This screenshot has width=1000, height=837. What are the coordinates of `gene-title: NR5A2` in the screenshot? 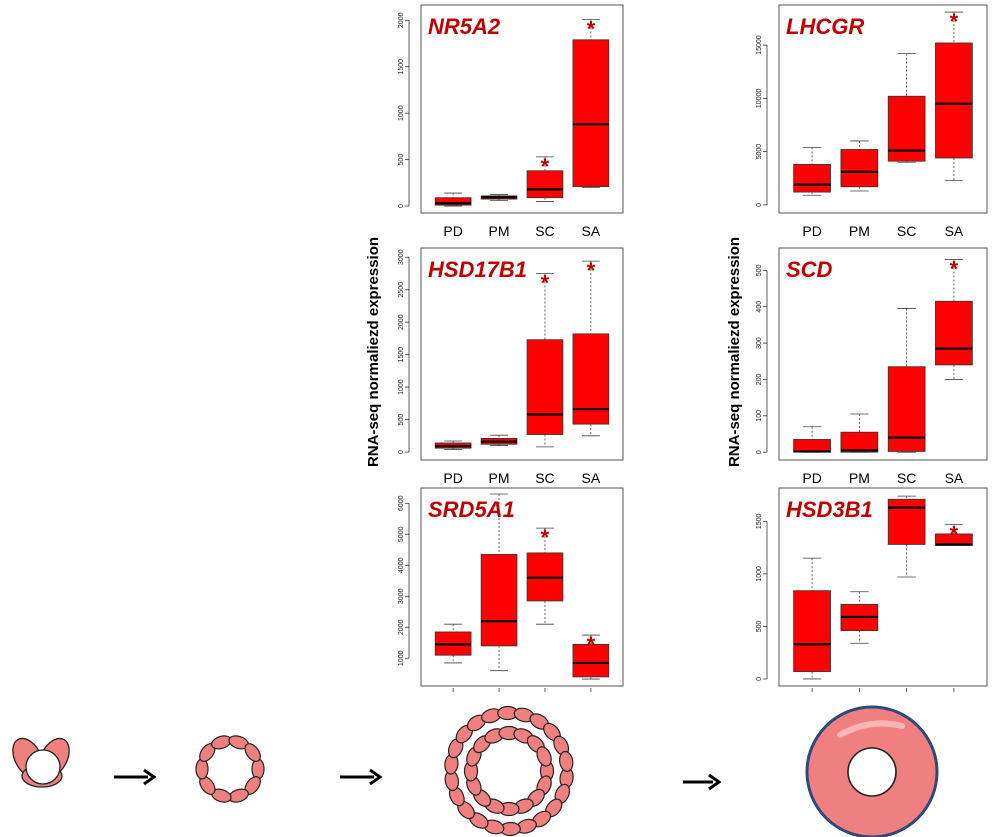 It's located at (464, 26).